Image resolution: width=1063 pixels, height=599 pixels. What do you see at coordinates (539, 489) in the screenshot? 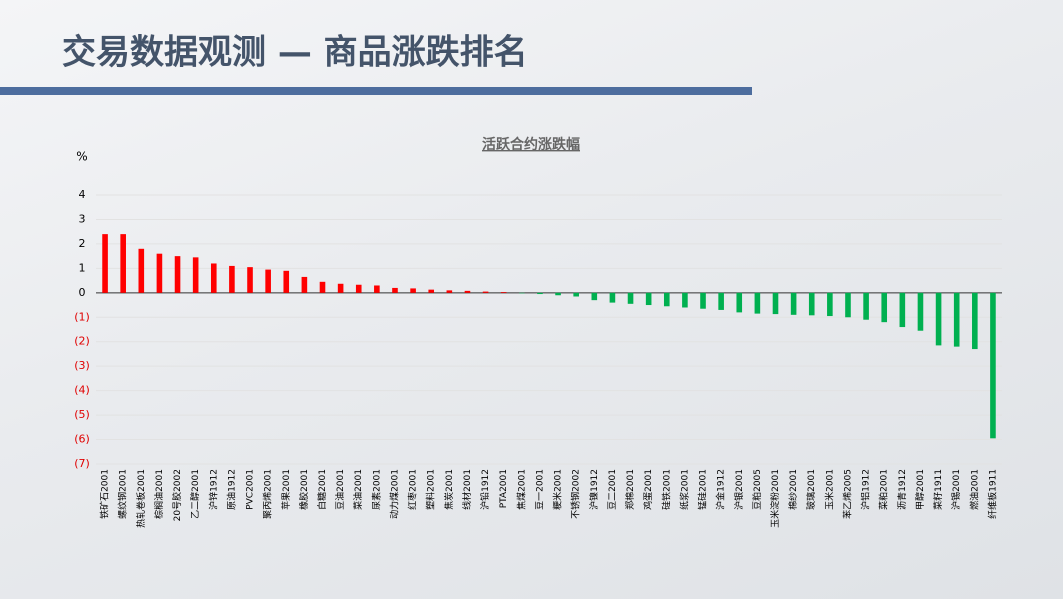
I see `x-tick-label: 豆一2001` at bounding box center [539, 489].